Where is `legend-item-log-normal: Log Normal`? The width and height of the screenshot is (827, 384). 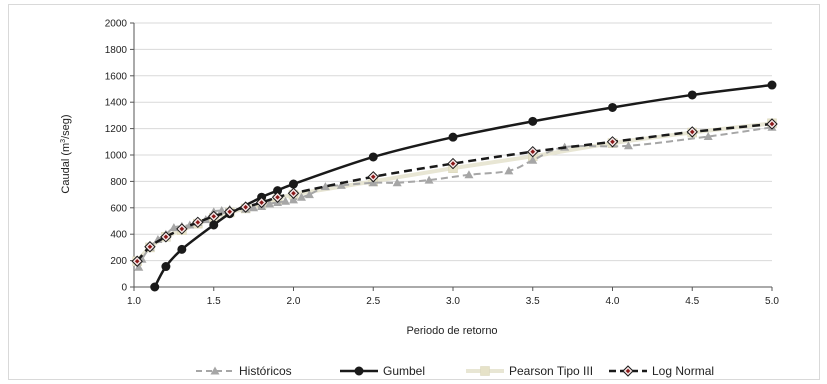
legend-item-log-normal: Log Normal is located at coordinates (661, 371).